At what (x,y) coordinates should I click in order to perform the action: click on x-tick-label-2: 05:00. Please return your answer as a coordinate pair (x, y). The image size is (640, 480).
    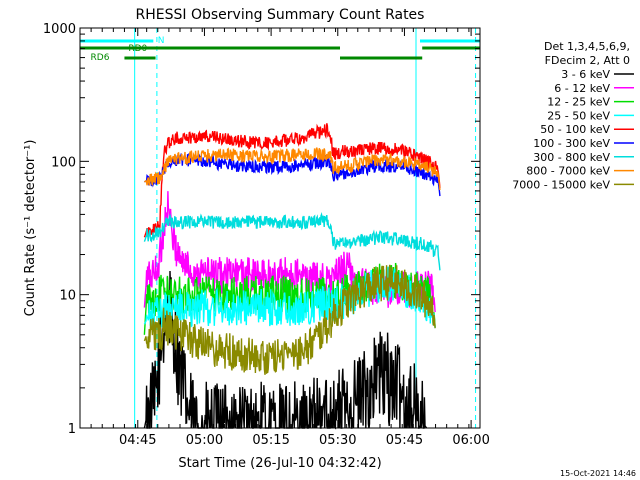
    Looking at the image, I should click on (204, 440).